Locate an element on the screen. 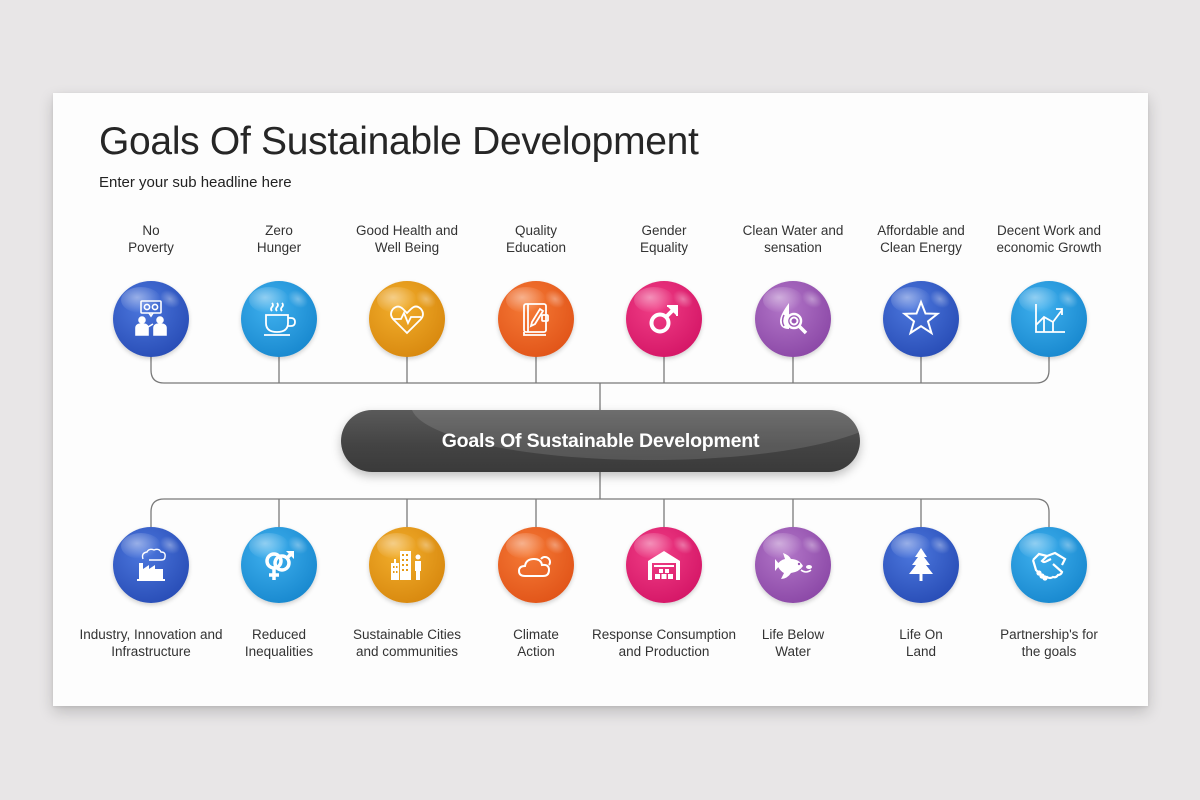 This screenshot has width=1200, height=800. warehouse-icon is located at coordinates (664, 565).